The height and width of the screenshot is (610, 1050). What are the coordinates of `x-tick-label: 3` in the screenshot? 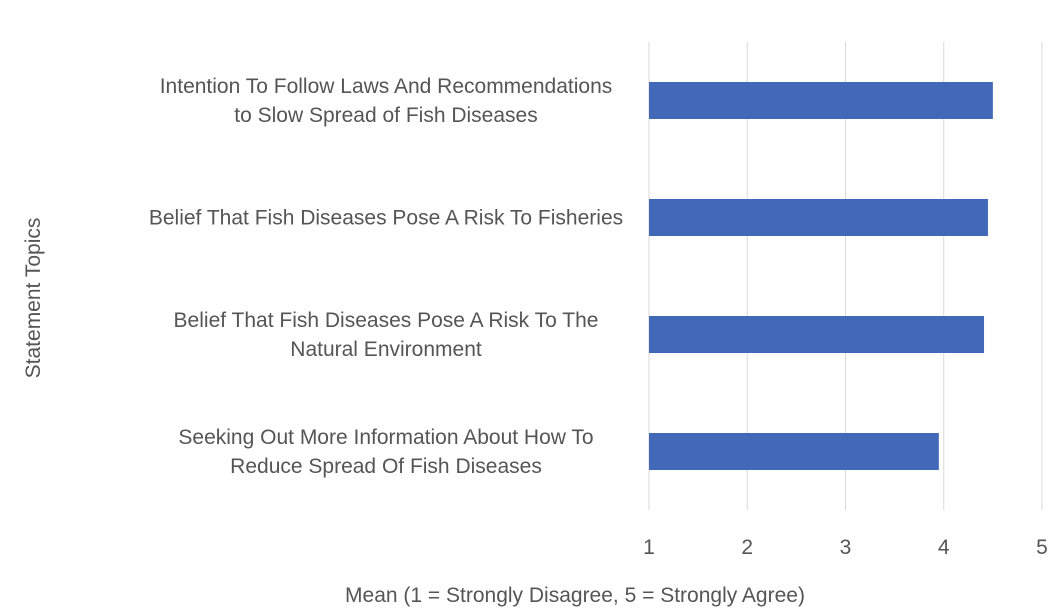 It's located at (846, 547).